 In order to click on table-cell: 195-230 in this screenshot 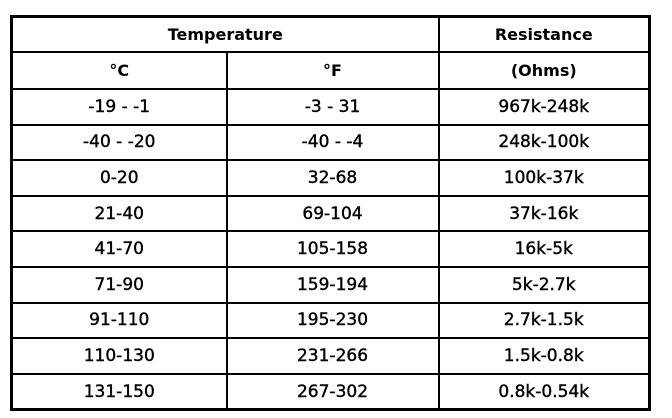, I will do `click(332, 320)`.